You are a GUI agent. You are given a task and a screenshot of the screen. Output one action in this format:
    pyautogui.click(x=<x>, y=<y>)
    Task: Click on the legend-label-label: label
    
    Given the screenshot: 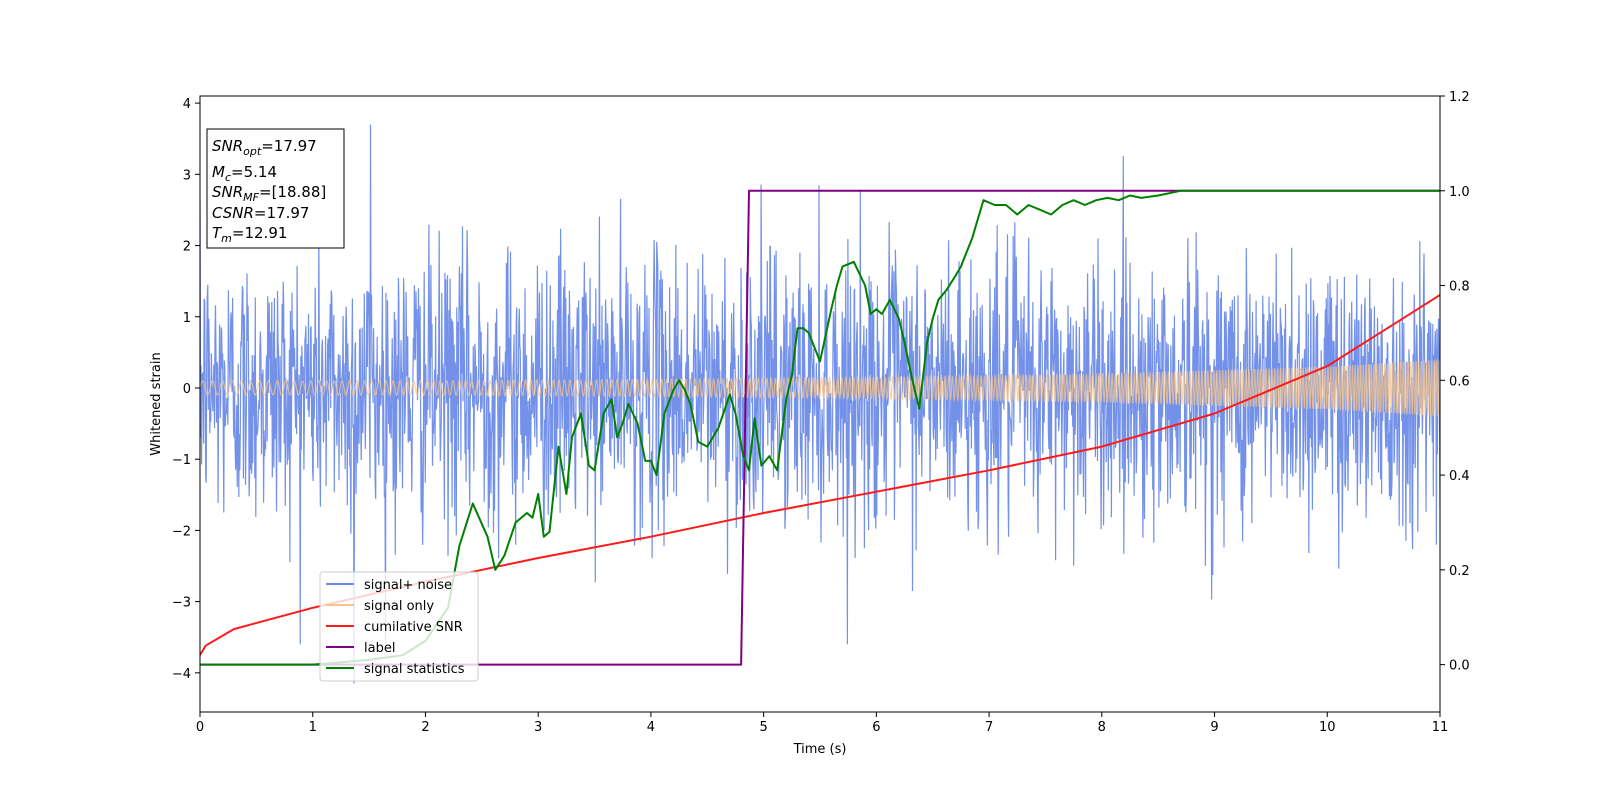 What is the action you would take?
    pyautogui.click(x=379, y=648)
    